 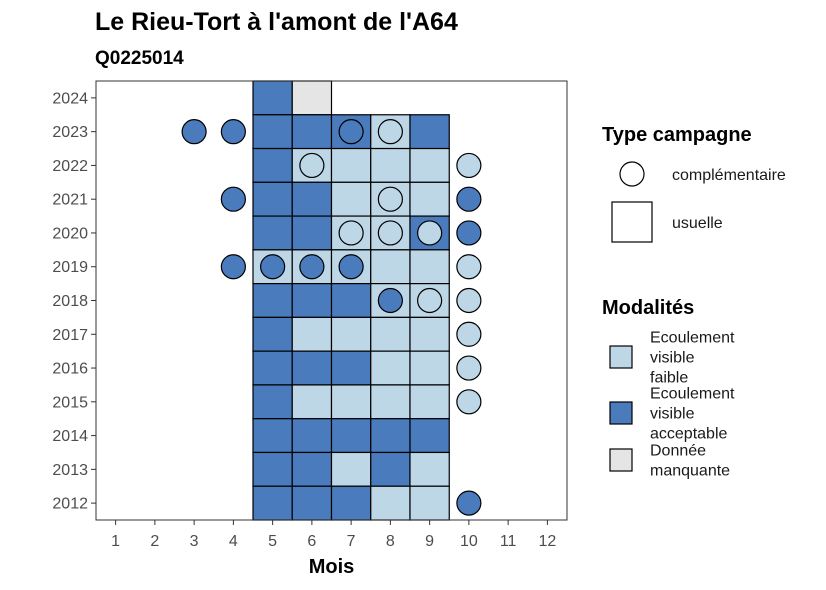 I want to click on legend-modalite-label: Ecoulement, so click(x=692, y=394).